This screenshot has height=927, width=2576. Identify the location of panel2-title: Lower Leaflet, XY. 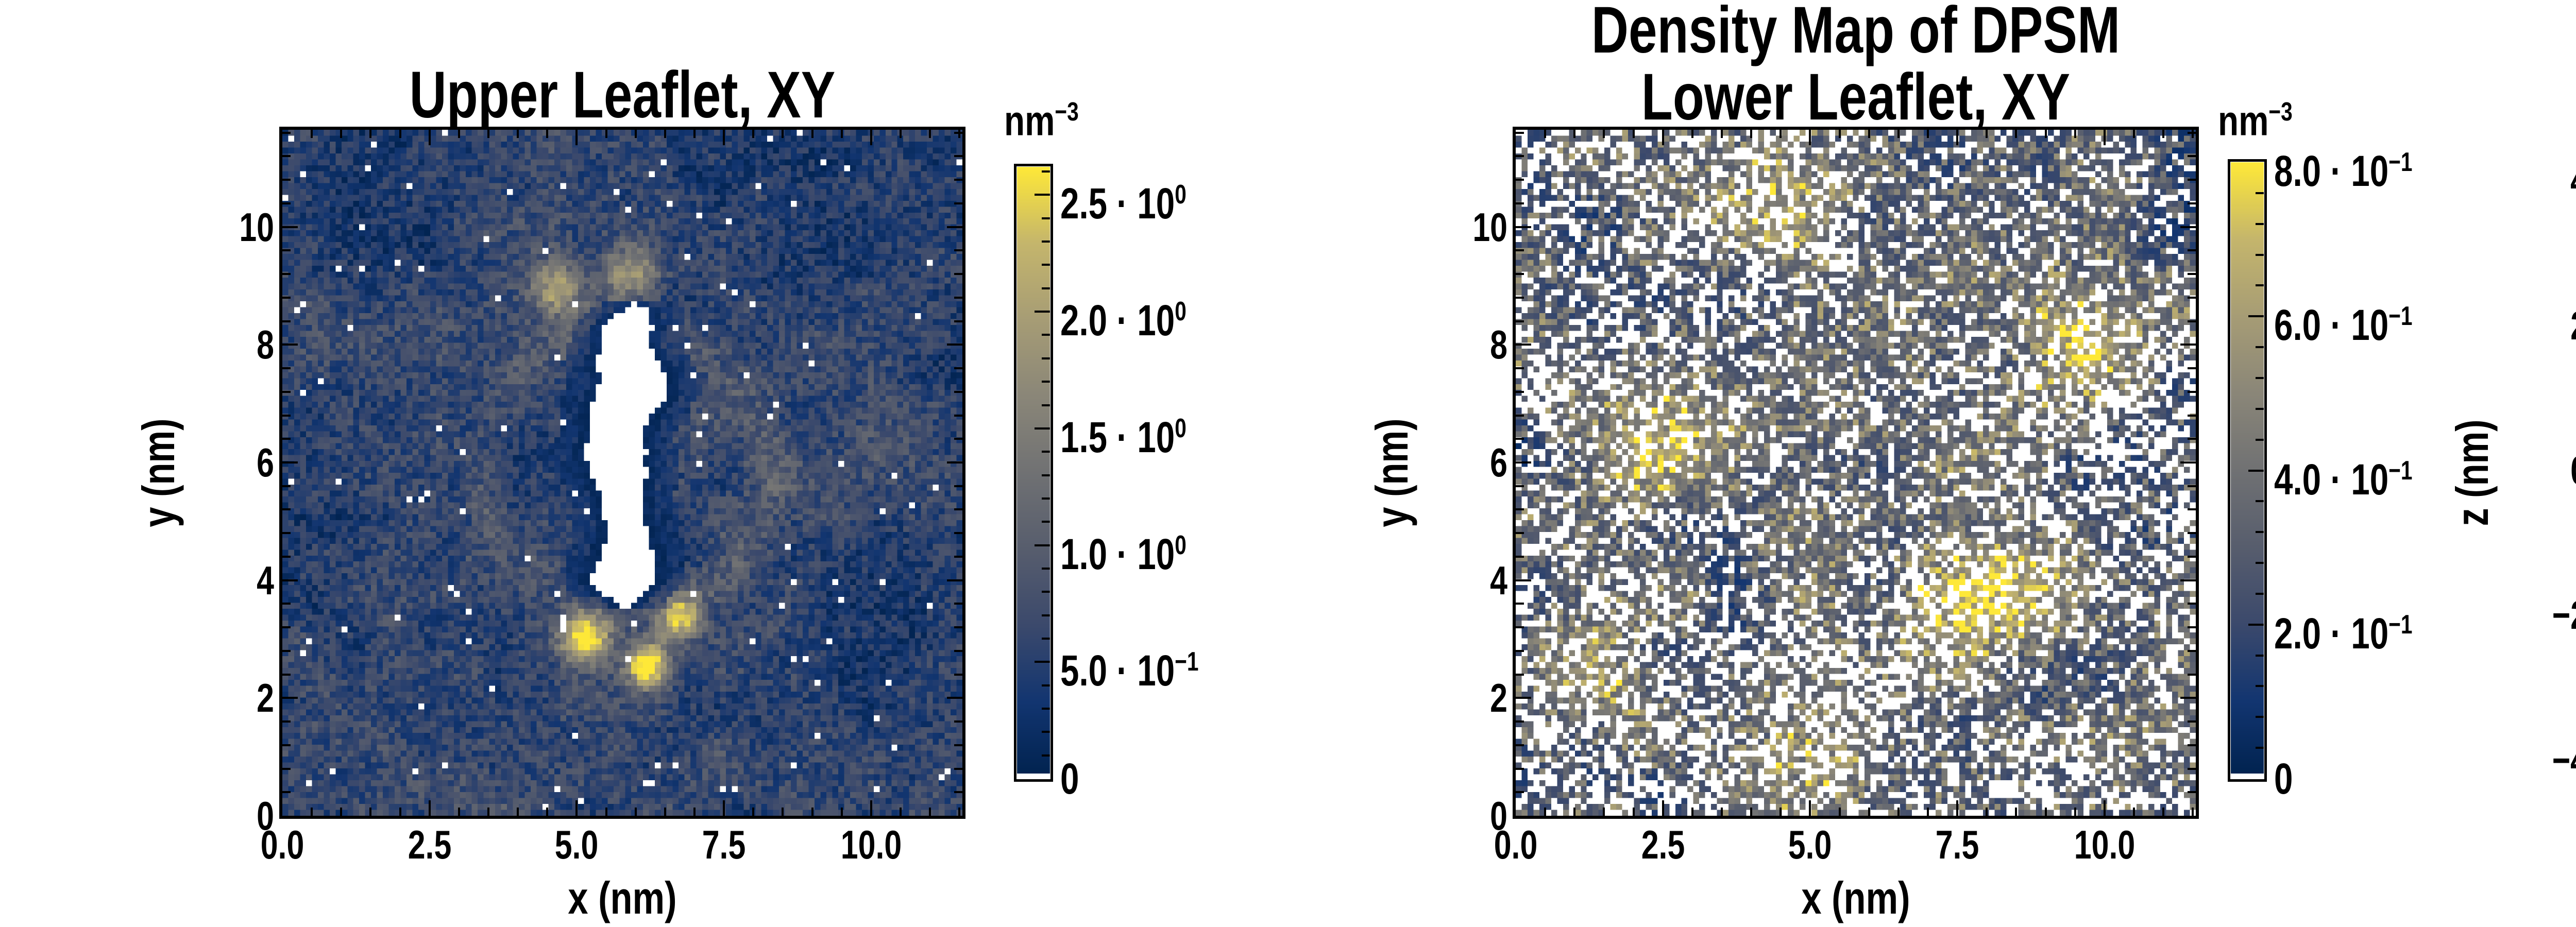
(1856, 97).